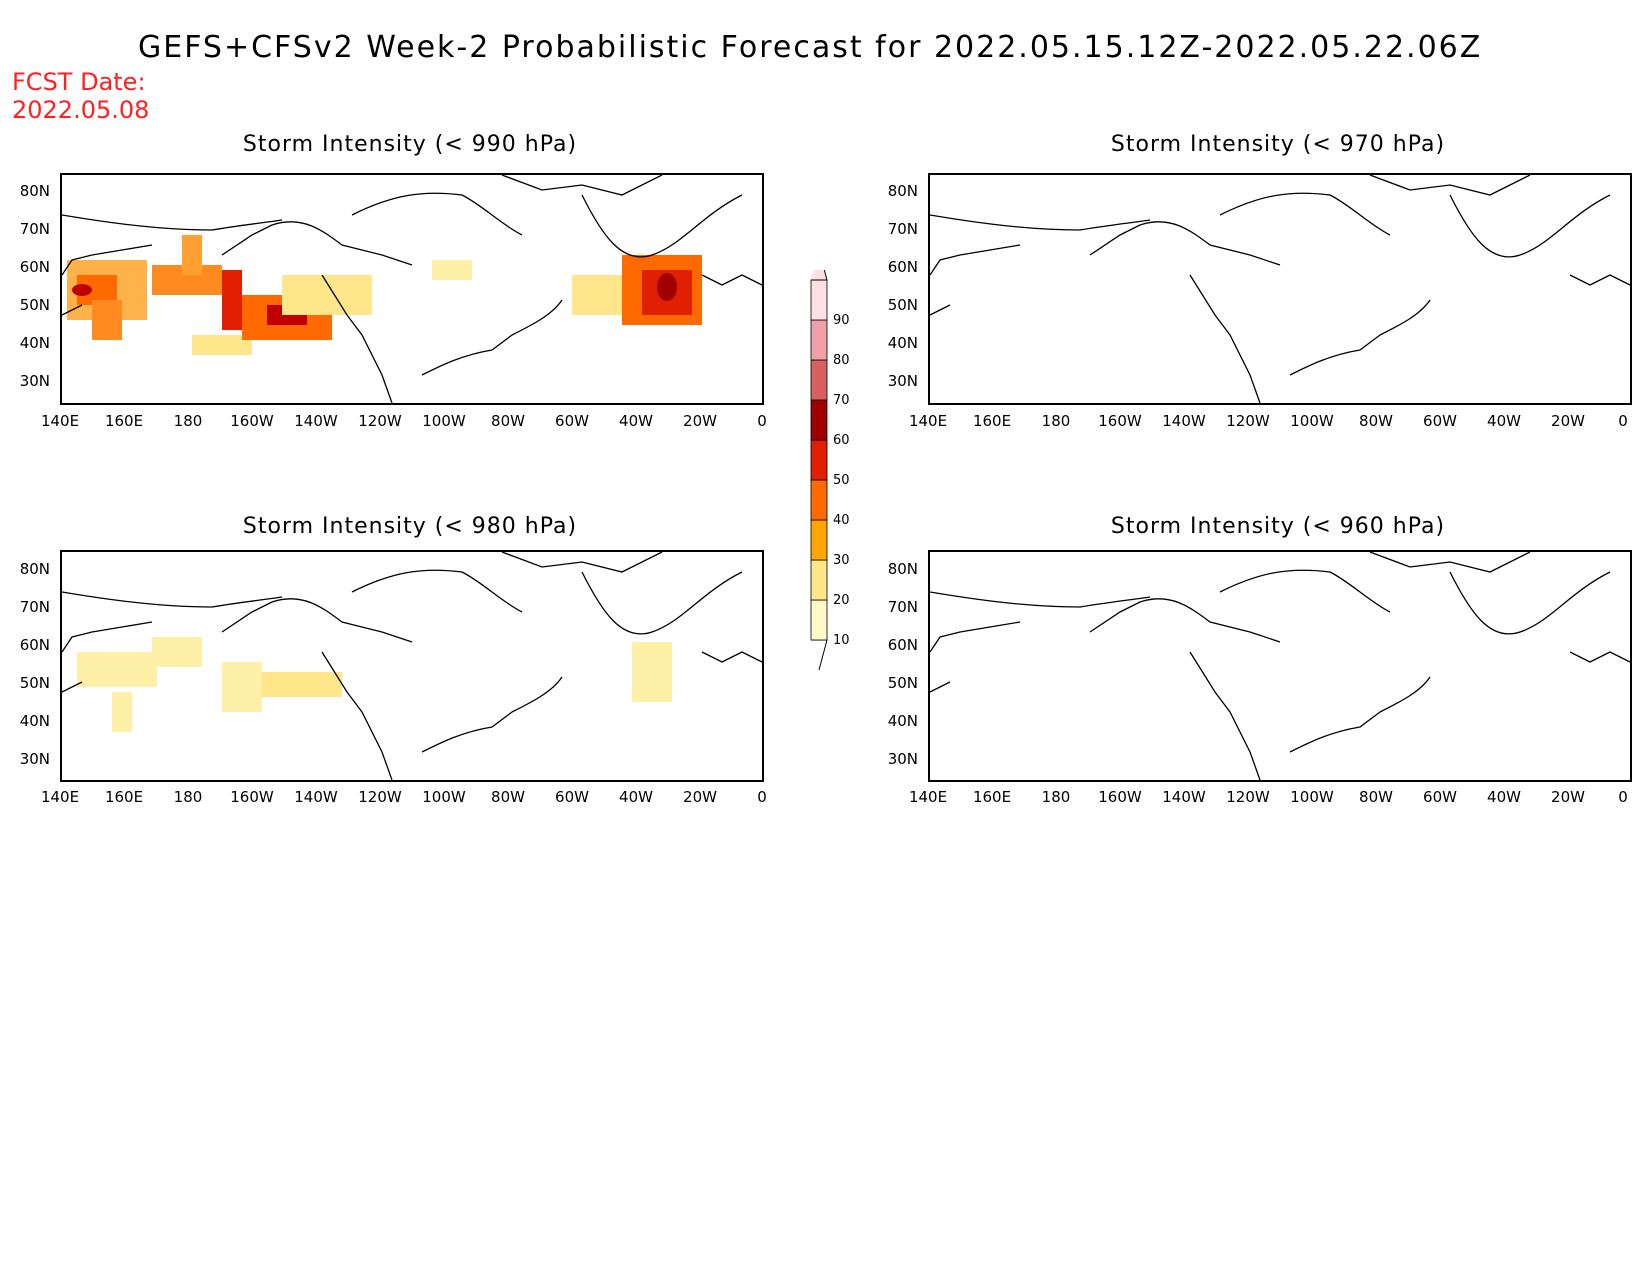 The width and height of the screenshot is (1650, 1275). What do you see at coordinates (1278, 526) in the screenshot?
I see `panel-title-960: Storm Intensity (< 960 hPa)` at bounding box center [1278, 526].